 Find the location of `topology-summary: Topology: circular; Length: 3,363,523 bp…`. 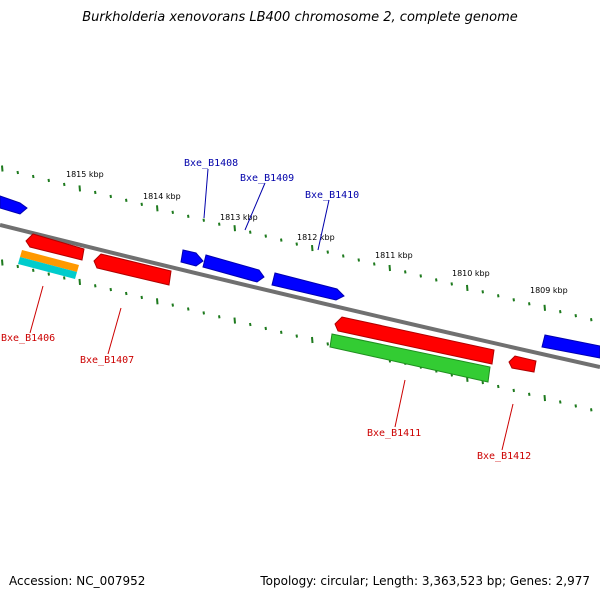

topology-summary: Topology: circular; Length: 3,363,523 bp… is located at coordinates (425, 581).